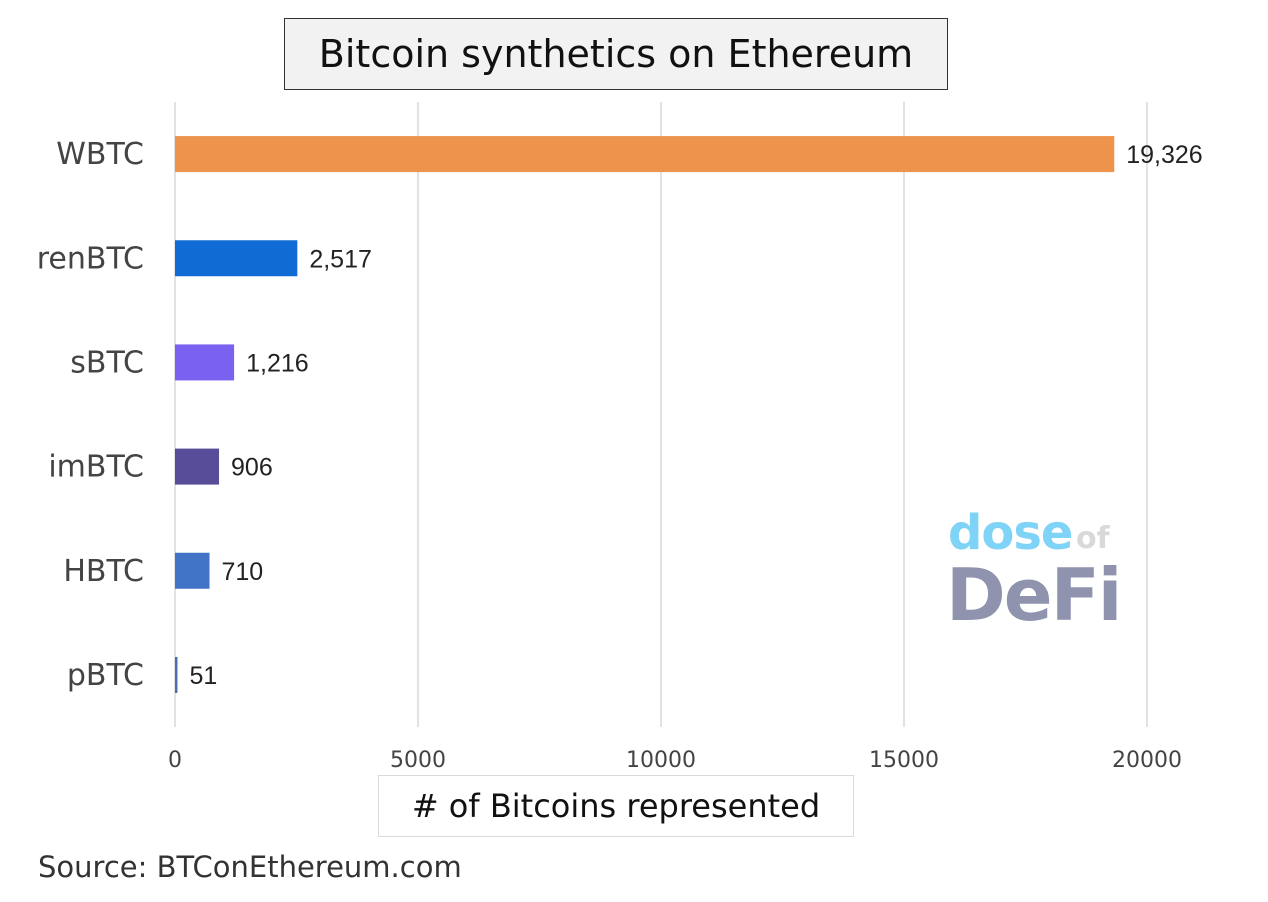  Describe the element at coordinates (1147, 760) in the screenshot. I see `x-tick-label: 20000` at that location.